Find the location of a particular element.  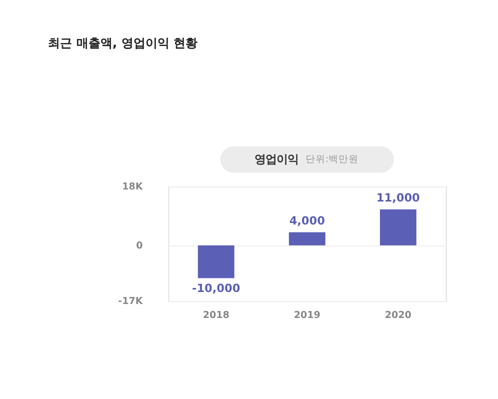

y-tick-label: 18K is located at coordinates (133, 187).